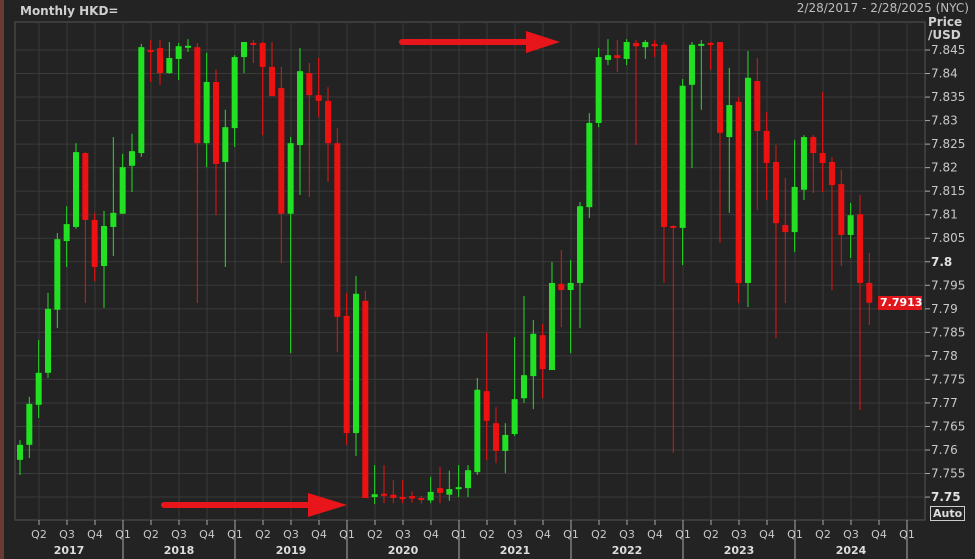  I want to click on y-tick-label: 7.785, so click(948, 332).